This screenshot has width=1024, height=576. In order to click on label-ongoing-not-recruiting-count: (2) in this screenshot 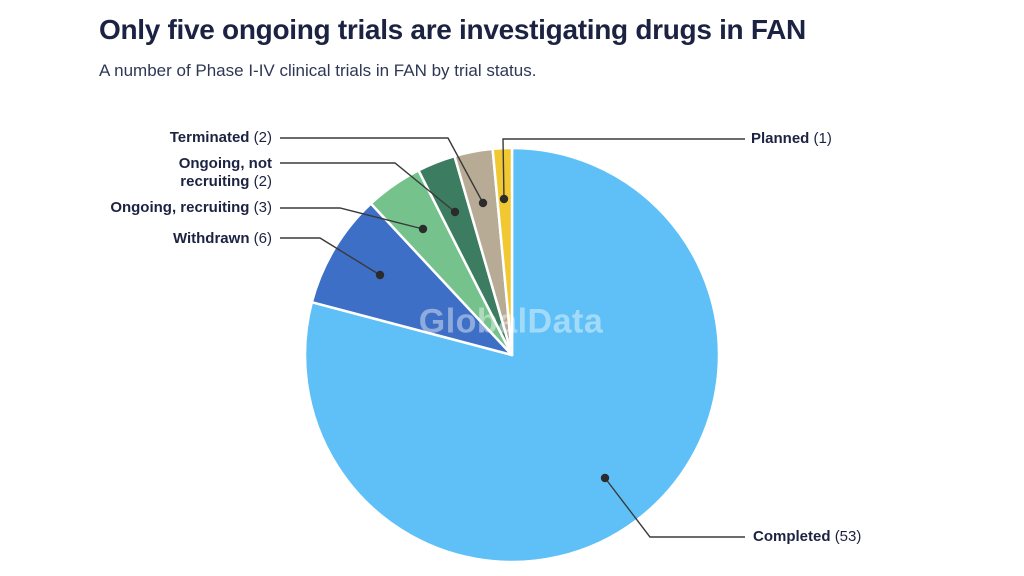, I will do `click(262, 181)`.